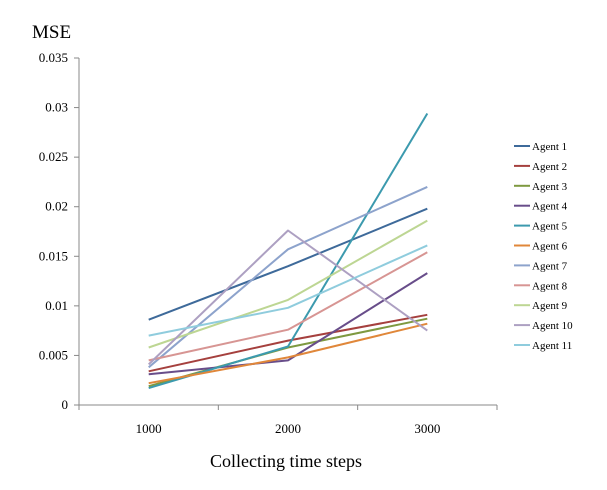 The height and width of the screenshot is (490, 607). I want to click on legend-label: Agent 1, so click(549, 147).